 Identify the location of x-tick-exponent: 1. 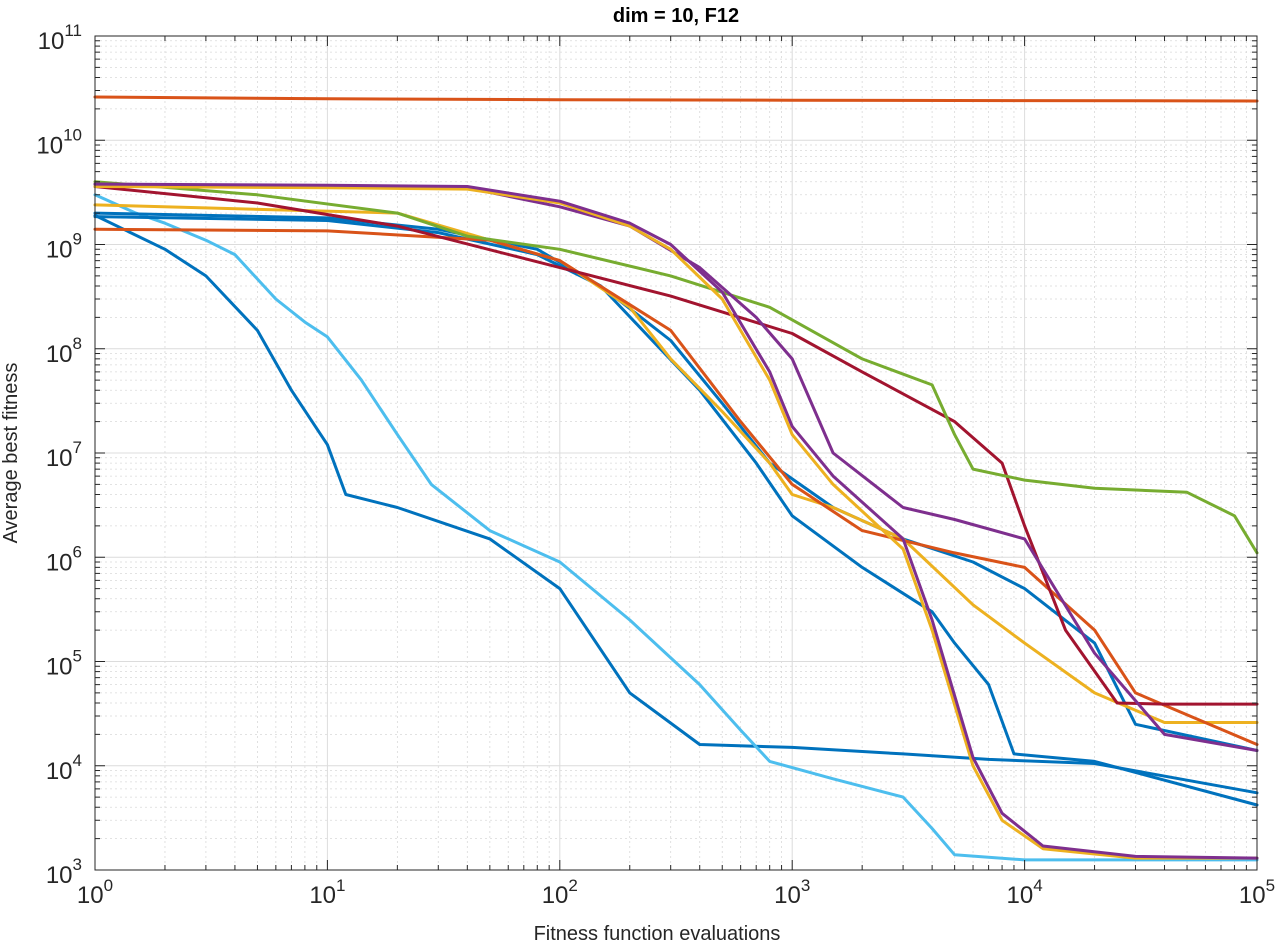
(340, 885).